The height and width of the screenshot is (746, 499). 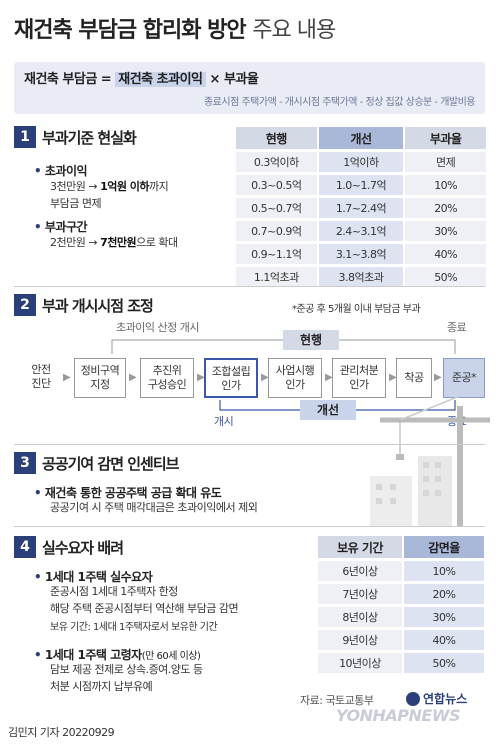 I want to click on section-title: 실수요자 배려, so click(x=83, y=547).